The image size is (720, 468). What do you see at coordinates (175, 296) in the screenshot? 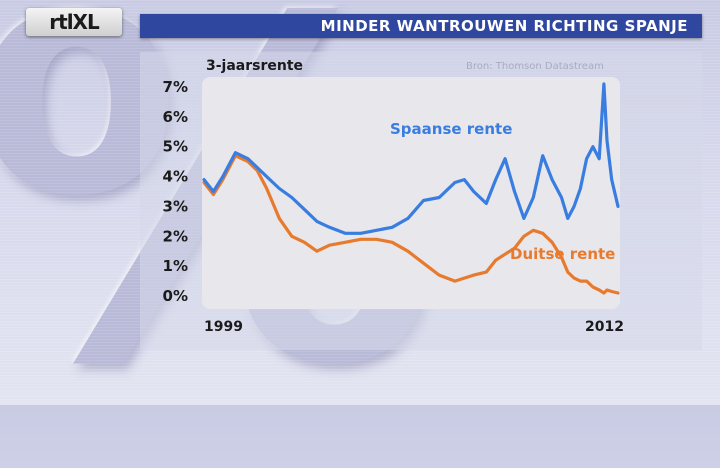
I see `y-tick-label: 0%` at bounding box center [175, 296].